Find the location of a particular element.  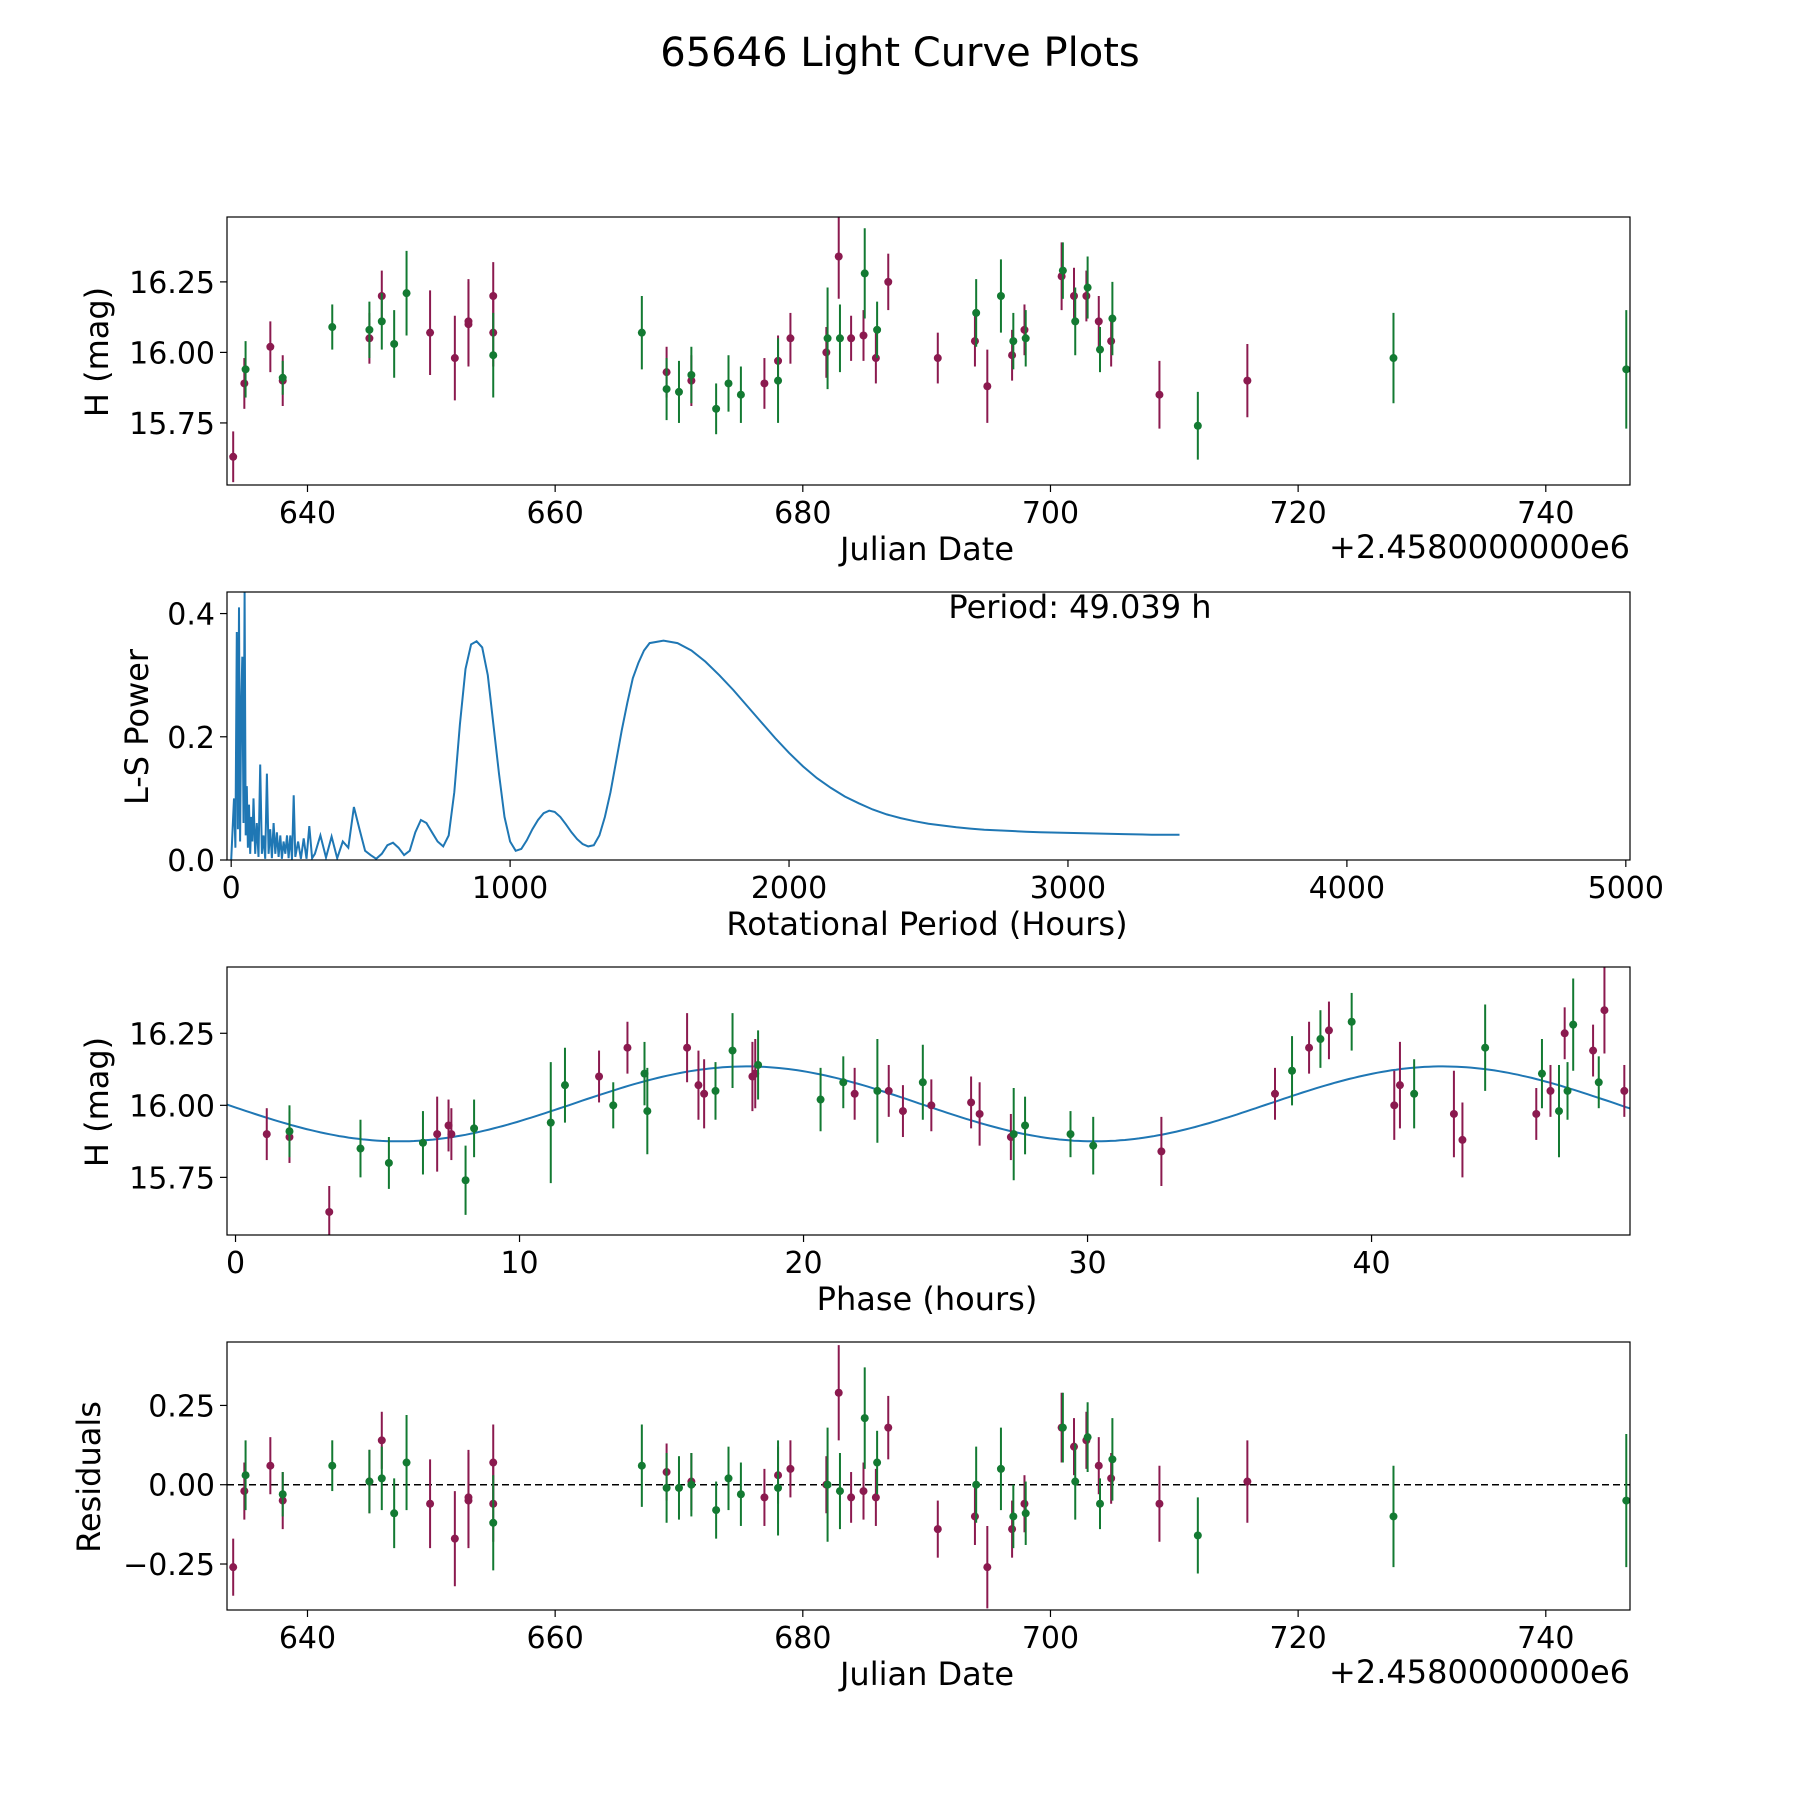

light-curve-x-tick-label: 640 is located at coordinates (307, 513).